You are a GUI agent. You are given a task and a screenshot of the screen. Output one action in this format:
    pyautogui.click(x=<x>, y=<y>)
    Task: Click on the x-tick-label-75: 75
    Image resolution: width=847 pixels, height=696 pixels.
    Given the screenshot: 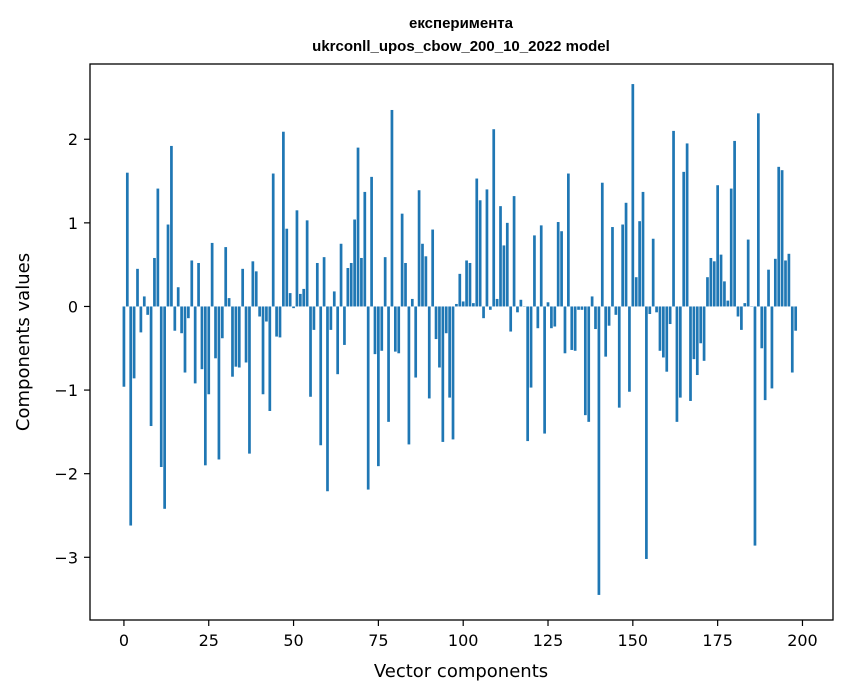 What is the action you would take?
    pyautogui.click(x=378, y=640)
    